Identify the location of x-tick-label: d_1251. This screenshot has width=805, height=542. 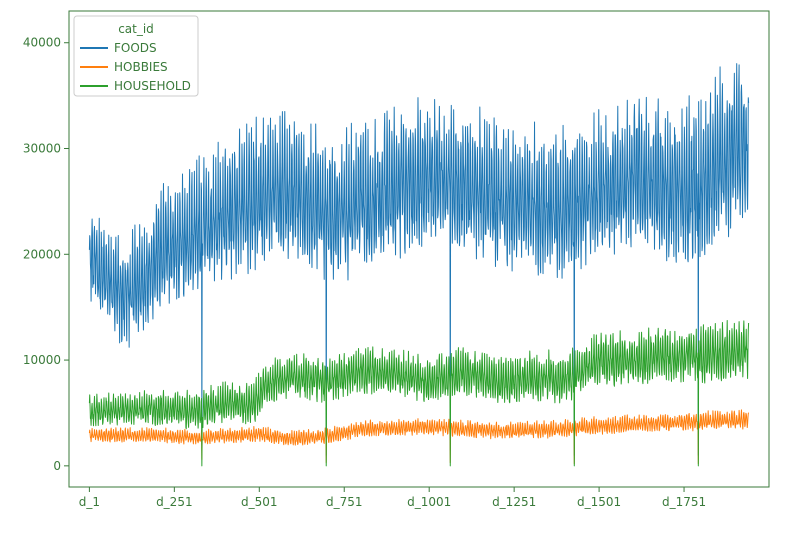
(514, 502).